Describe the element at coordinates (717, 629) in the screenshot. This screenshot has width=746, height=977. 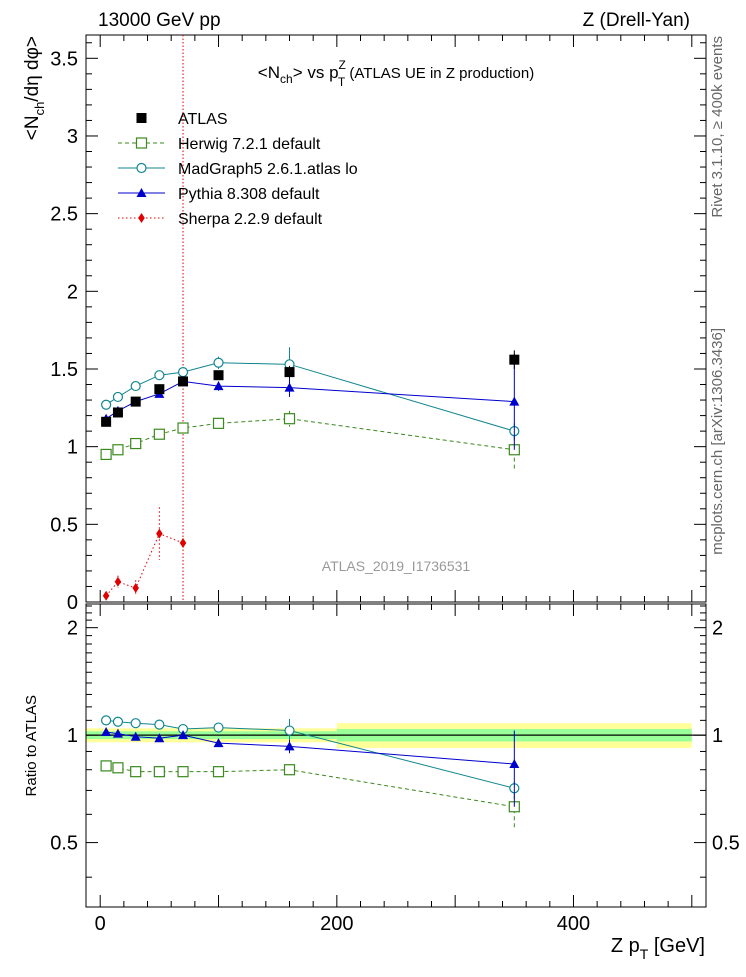
I see `ratio-y-tick-label-right: 2` at that location.